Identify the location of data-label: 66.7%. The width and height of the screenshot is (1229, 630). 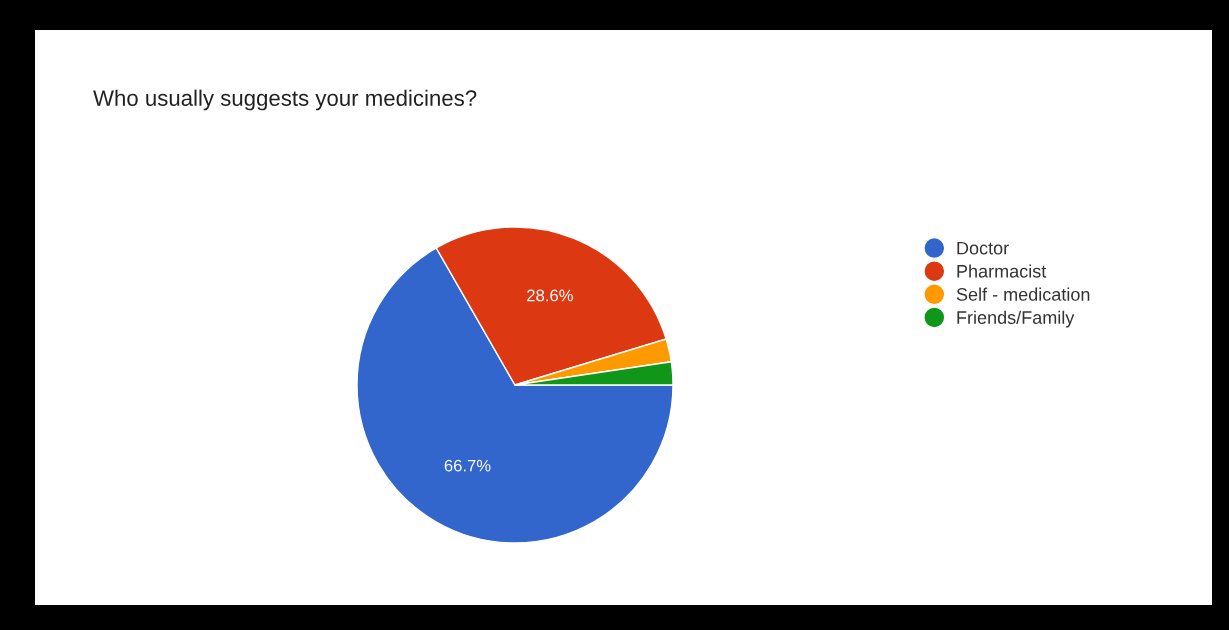
(467, 465).